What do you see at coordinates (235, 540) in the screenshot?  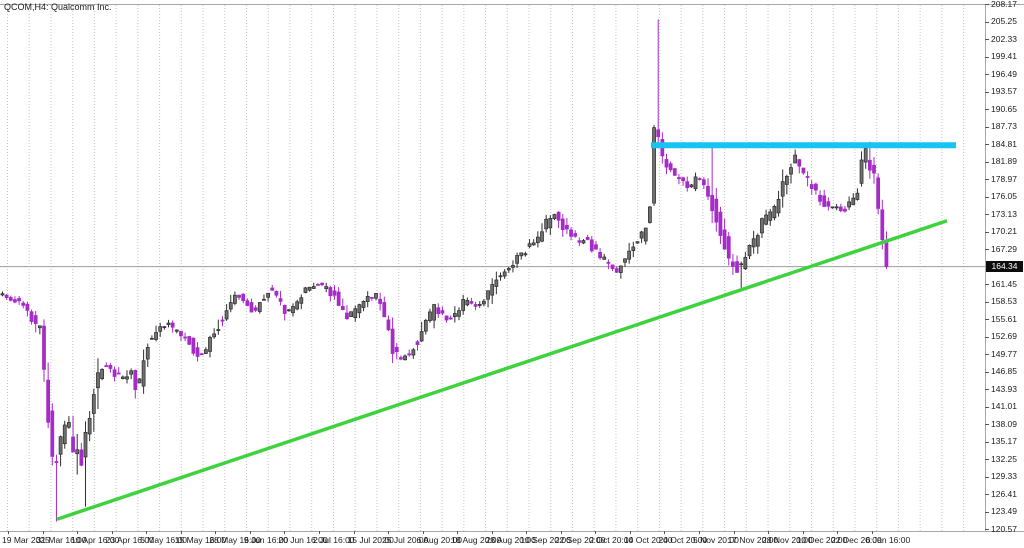 I see `time-axis-label: 28 May 16:00` at bounding box center [235, 540].